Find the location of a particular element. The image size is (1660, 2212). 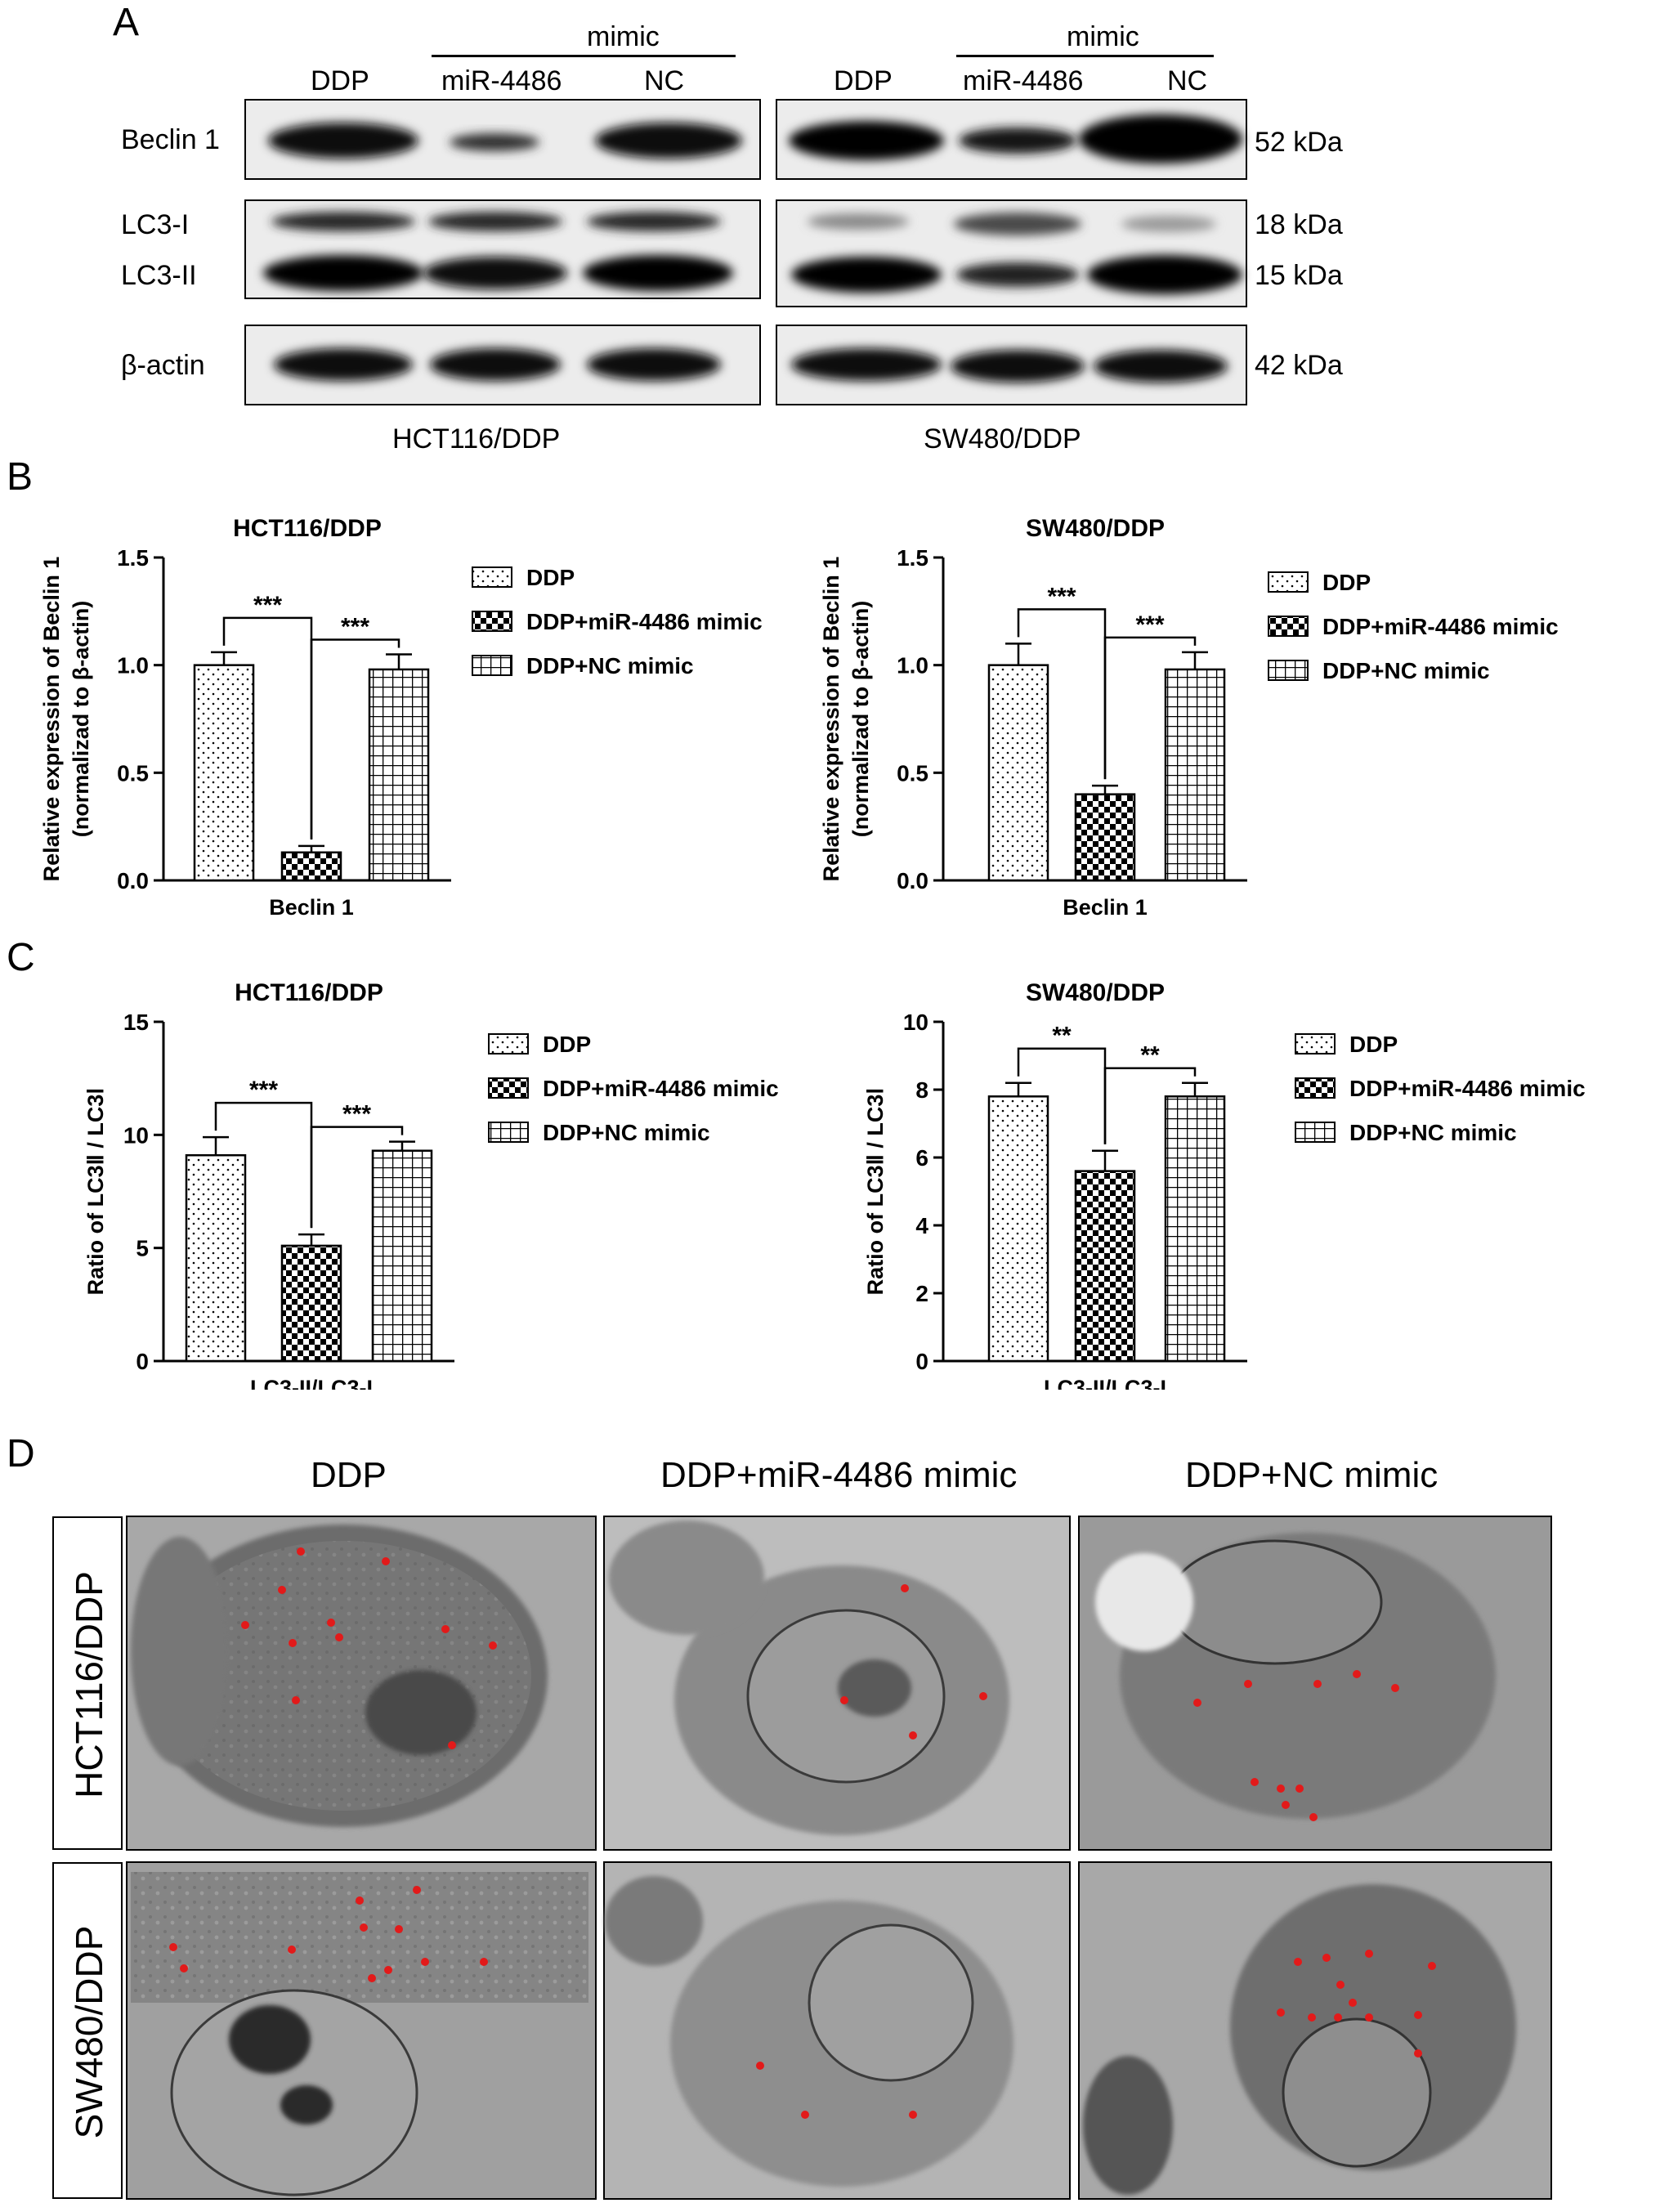

cell-line-label-sw480: SW480/DDP is located at coordinates (1002, 438).